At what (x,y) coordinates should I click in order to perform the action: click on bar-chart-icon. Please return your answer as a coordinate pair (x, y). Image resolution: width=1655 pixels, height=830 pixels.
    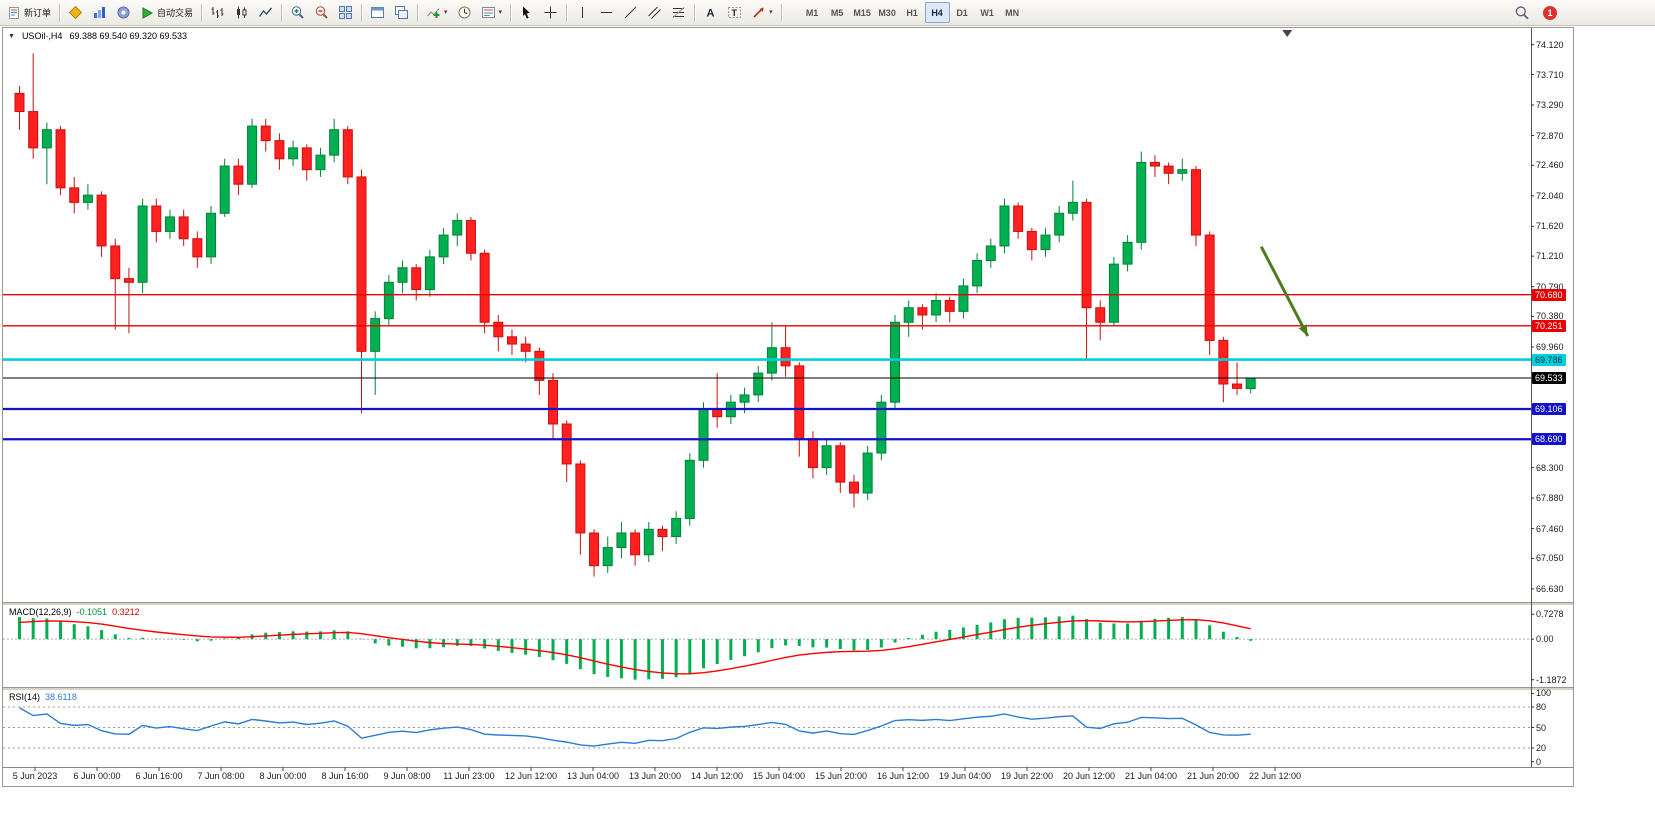
    Looking at the image, I should click on (217, 12).